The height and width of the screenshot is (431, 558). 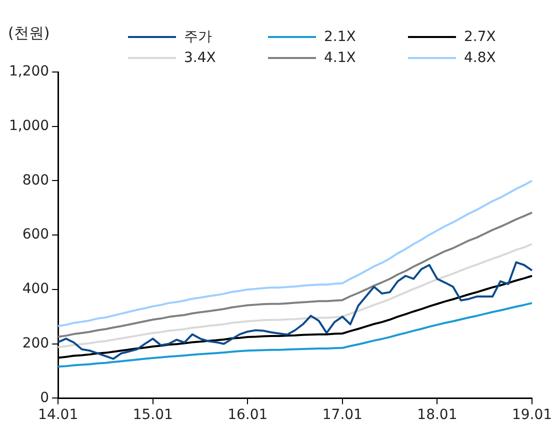 I want to click on legend-label: 2.1X, so click(x=340, y=37).